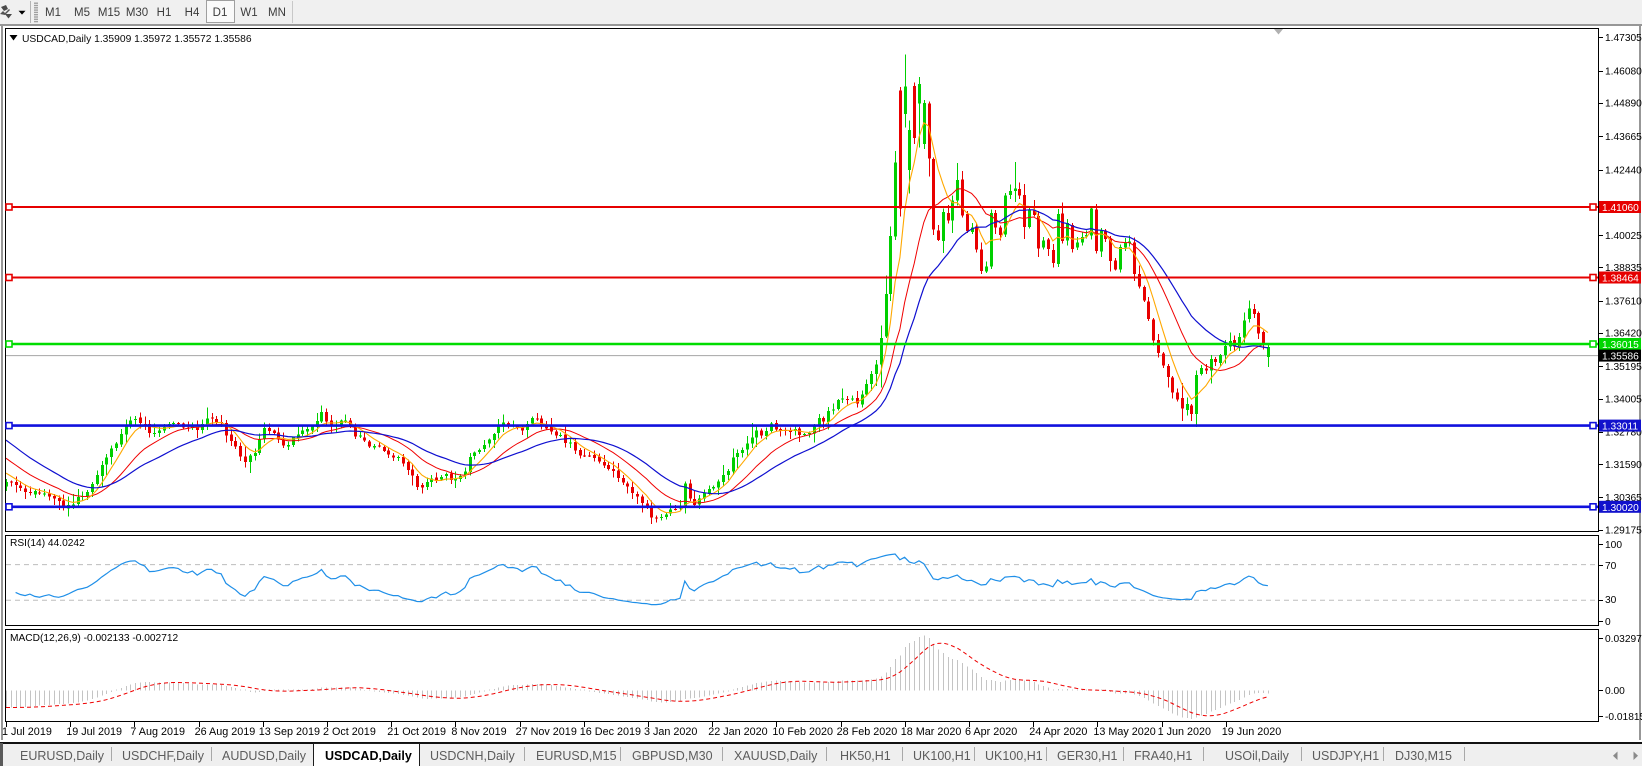 The height and width of the screenshot is (766, 1642). I want to click on svg-text: USDCNH,Daily, so click(472, 756).